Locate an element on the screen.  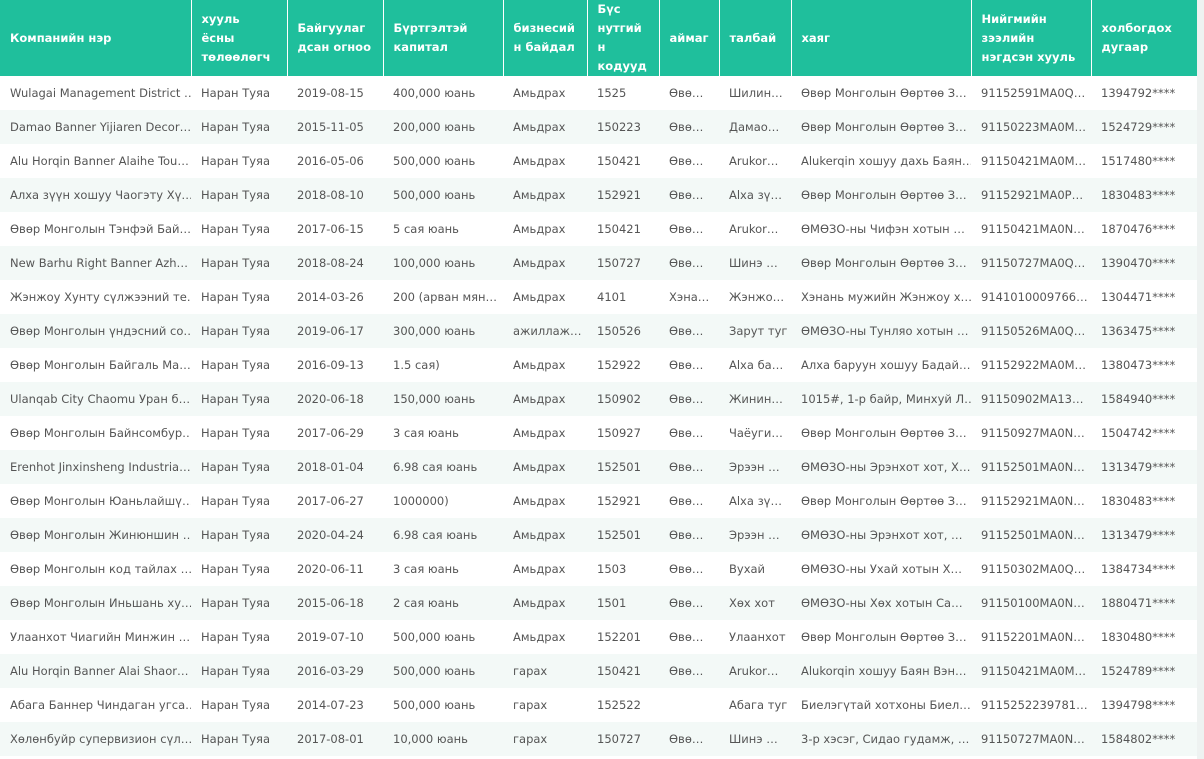
table-cell: 100,000 юань is located at coordinates (443, 263).